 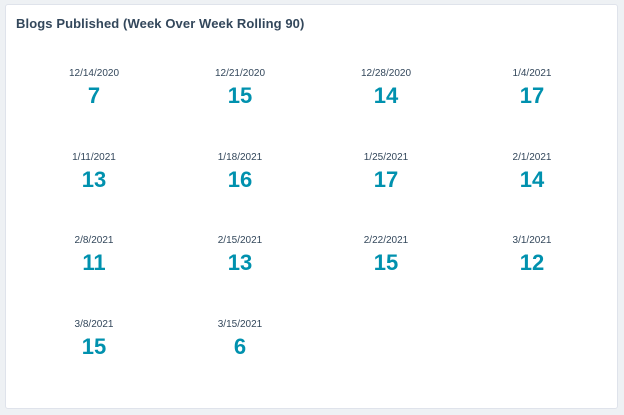 I want to click on week-date-label: 1/25/2021, so click(x=386, y=157).